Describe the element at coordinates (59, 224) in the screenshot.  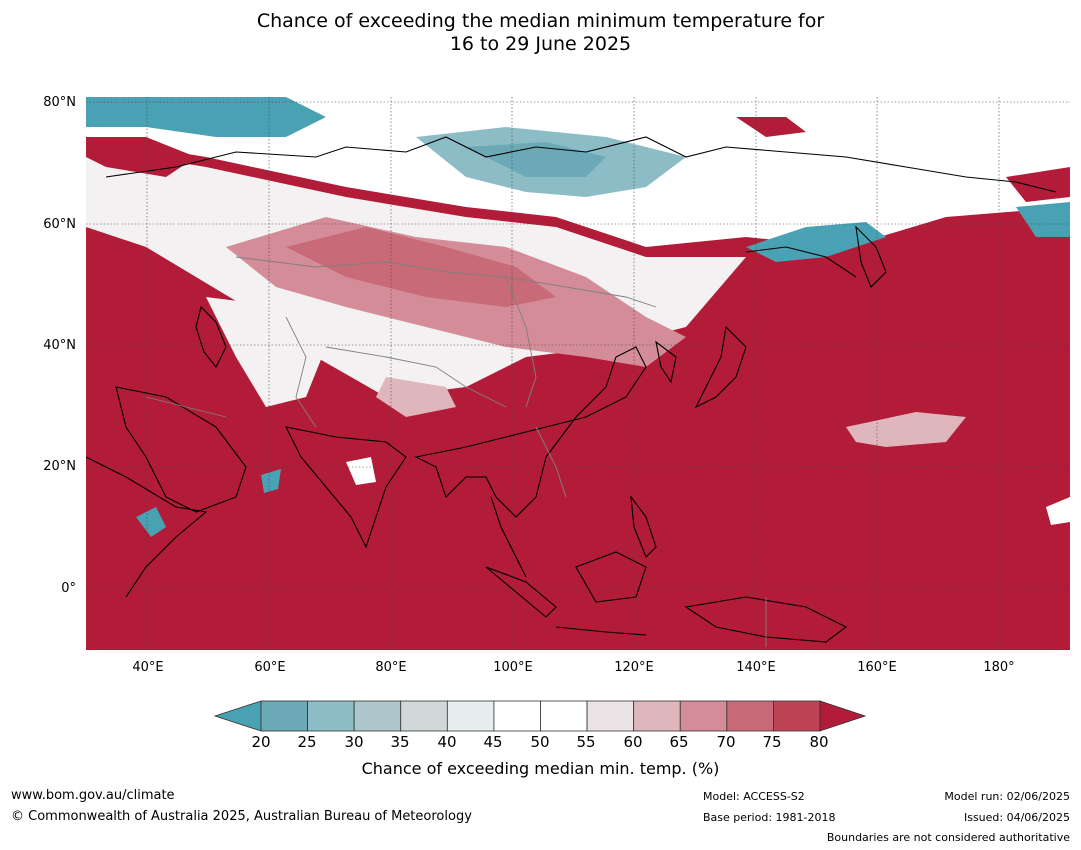
I see `lat-label-60n: 60°N` at that location.